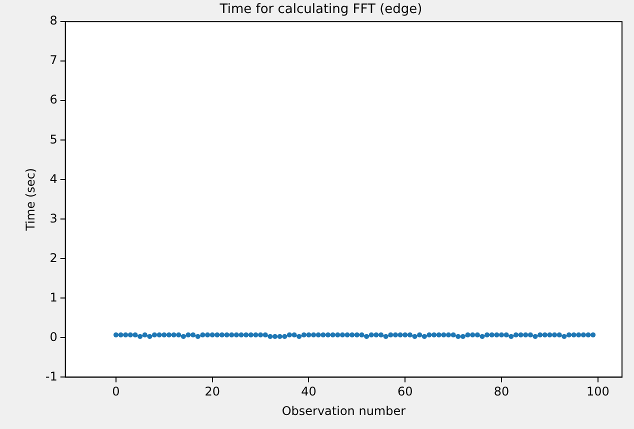  I want to click on chart-title: Time for calculating FFT (edge), so click(320, 10).